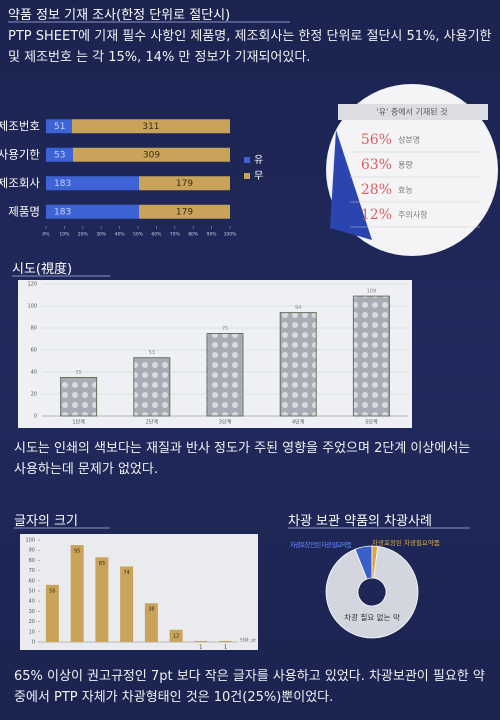 The image size is (500, 720). What do you see at coordinates (152, 422) in the screenshot?
I see `x-tick-label: 2단계` at bounding box center [152, 422].